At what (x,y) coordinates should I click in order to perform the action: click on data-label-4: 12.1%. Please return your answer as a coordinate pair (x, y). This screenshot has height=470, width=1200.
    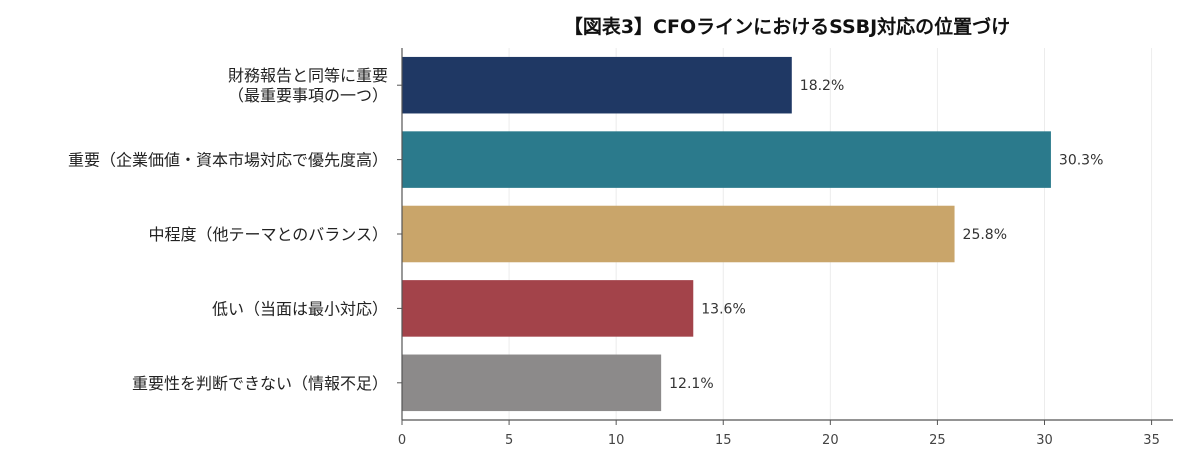
    Looking at the image, I should click on (691, 384).